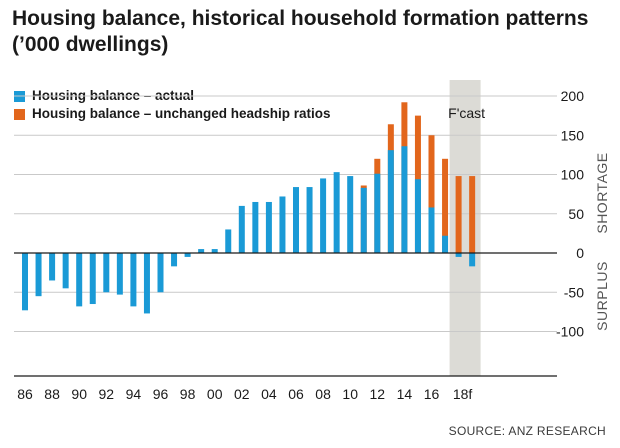 The image size is (620, 448). I want to click on x-tick-label: 00, so click(215, 394).